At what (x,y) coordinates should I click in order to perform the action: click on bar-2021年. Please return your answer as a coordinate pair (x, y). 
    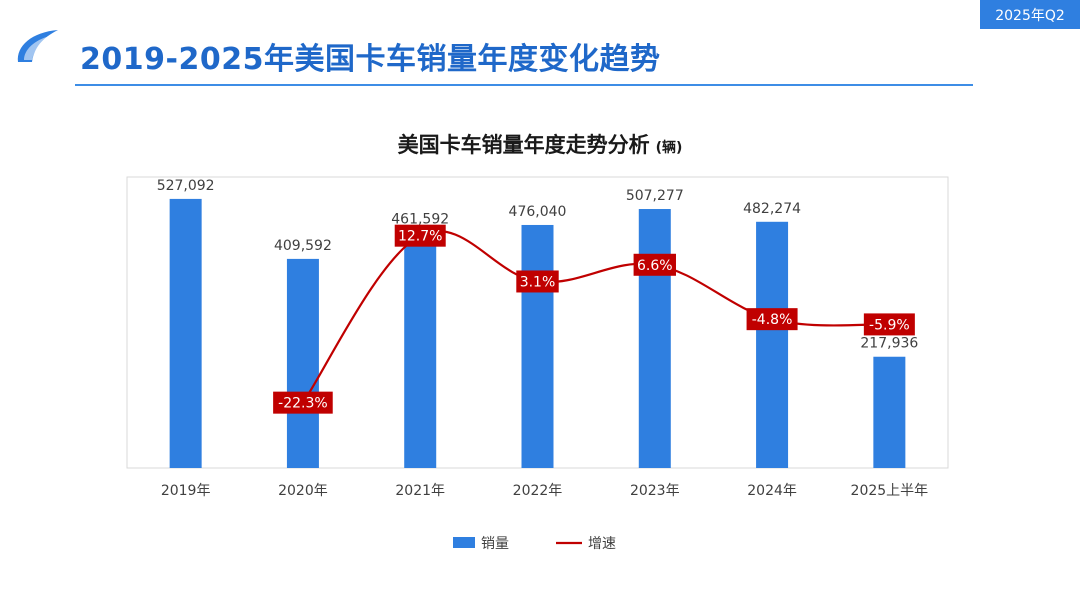
    Looking at the image, I should click on (420, 350).